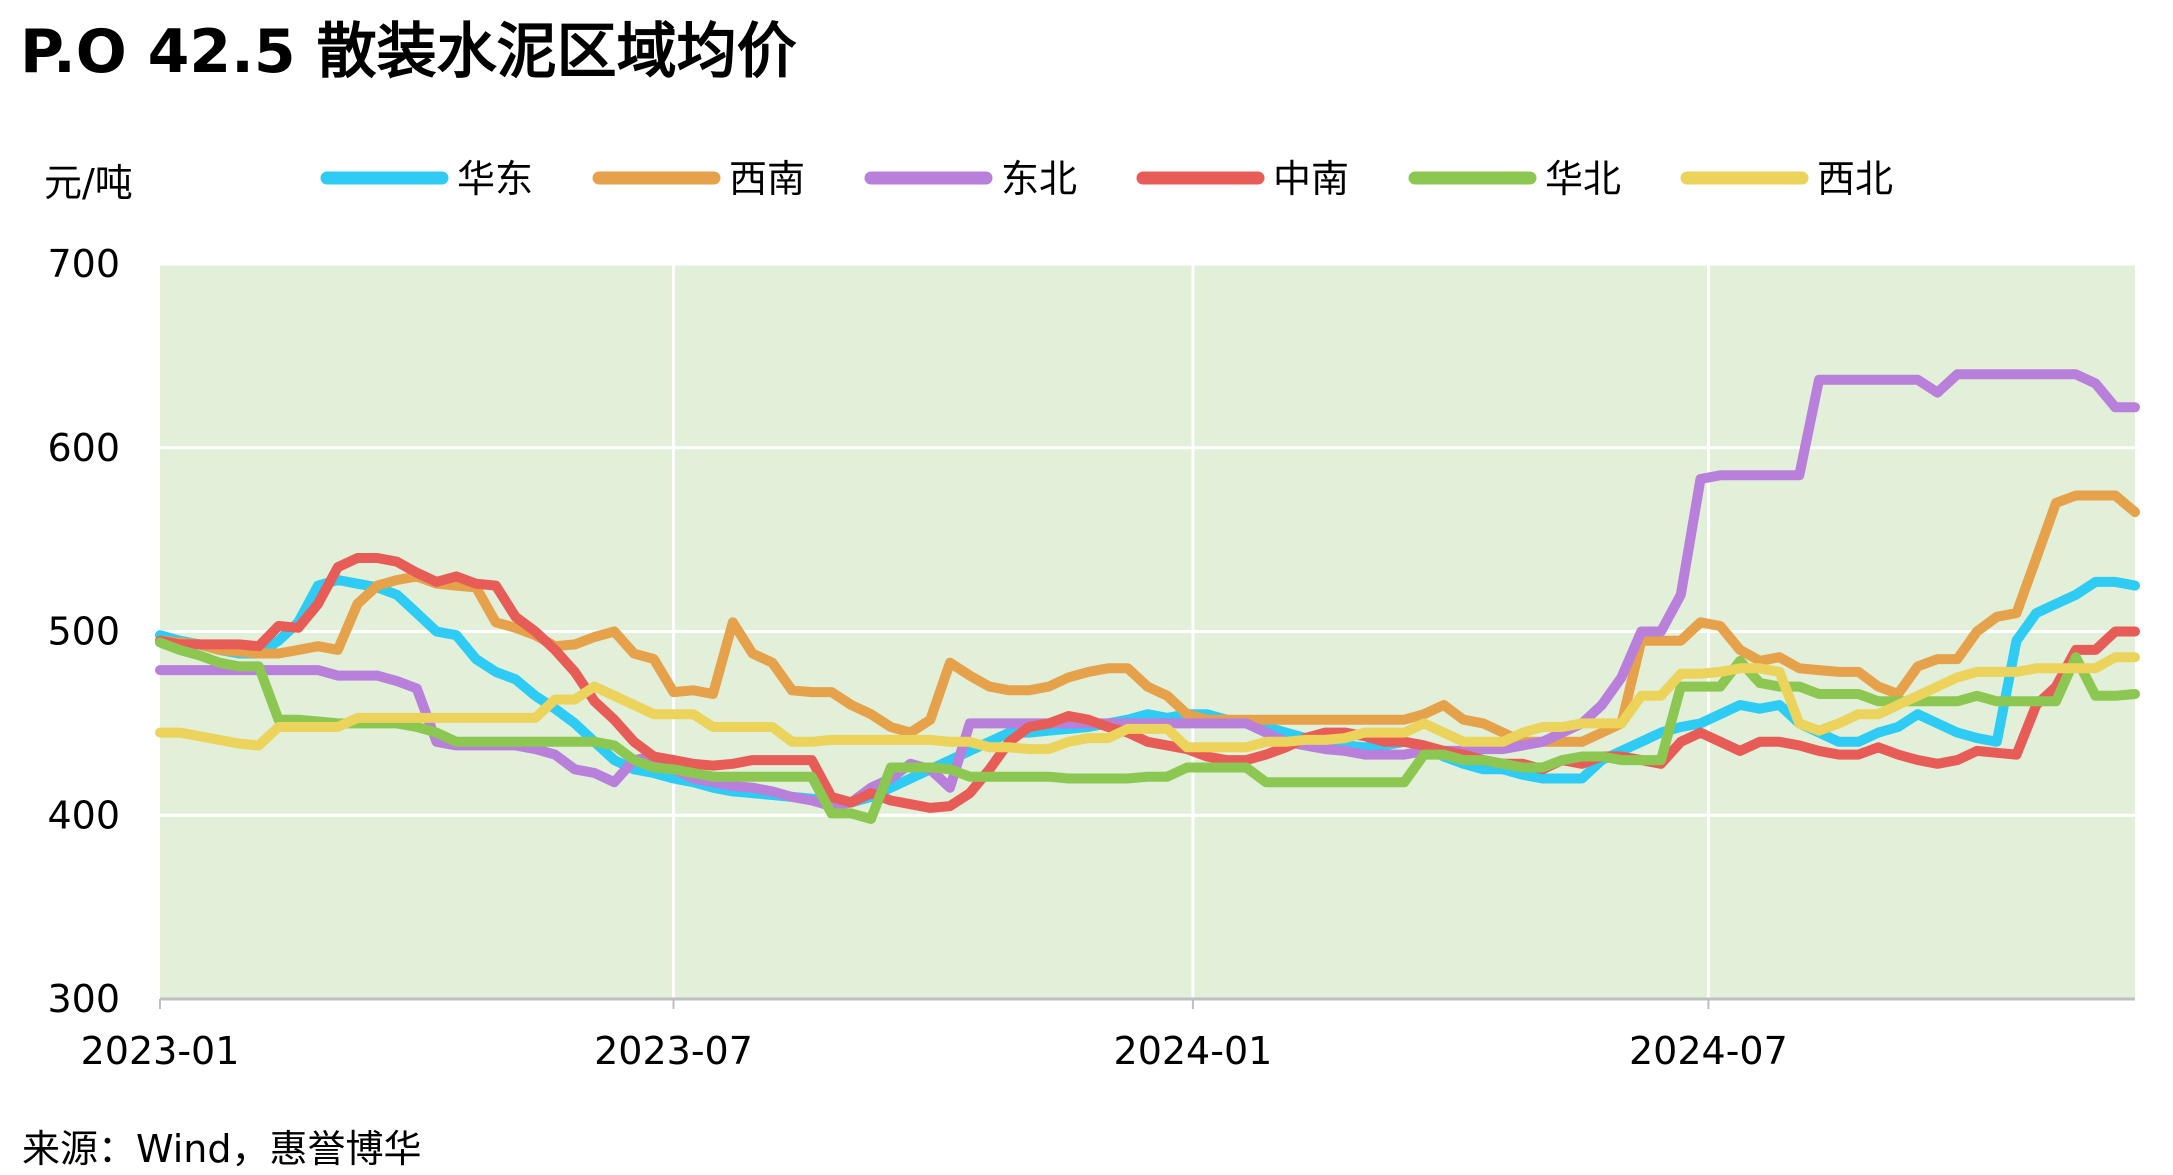 This screenshot has height=1175, width=2173. I want to click on series-line-华北, so click(1147, 730).